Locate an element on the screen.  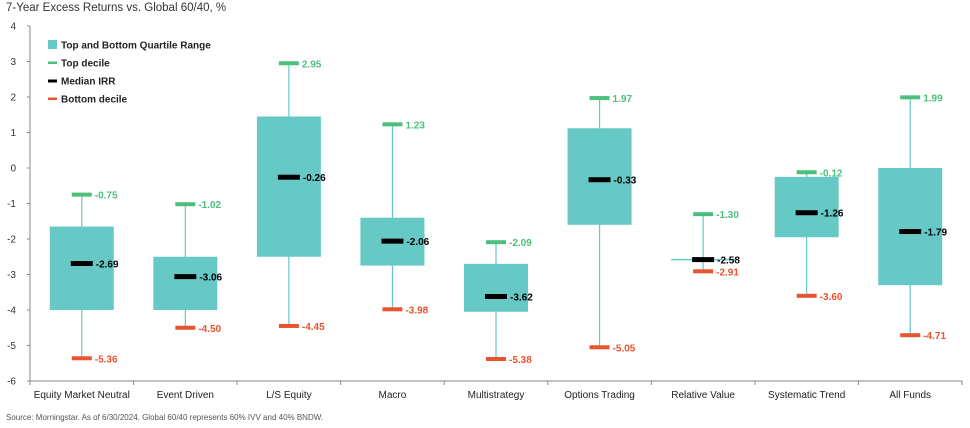
y-tick-label: -3 is located at coordinates (11, 275).